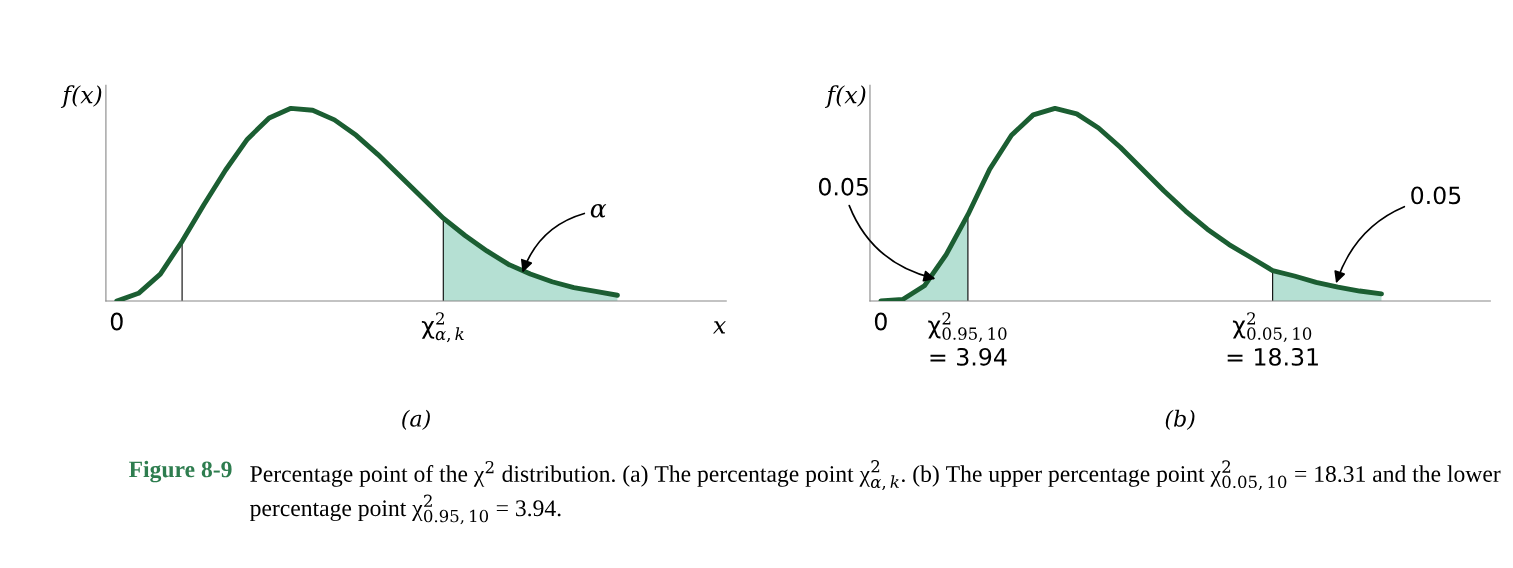 This screenshot has height=568, width=1513. I want to click on text: (b), so click(1180, 419).